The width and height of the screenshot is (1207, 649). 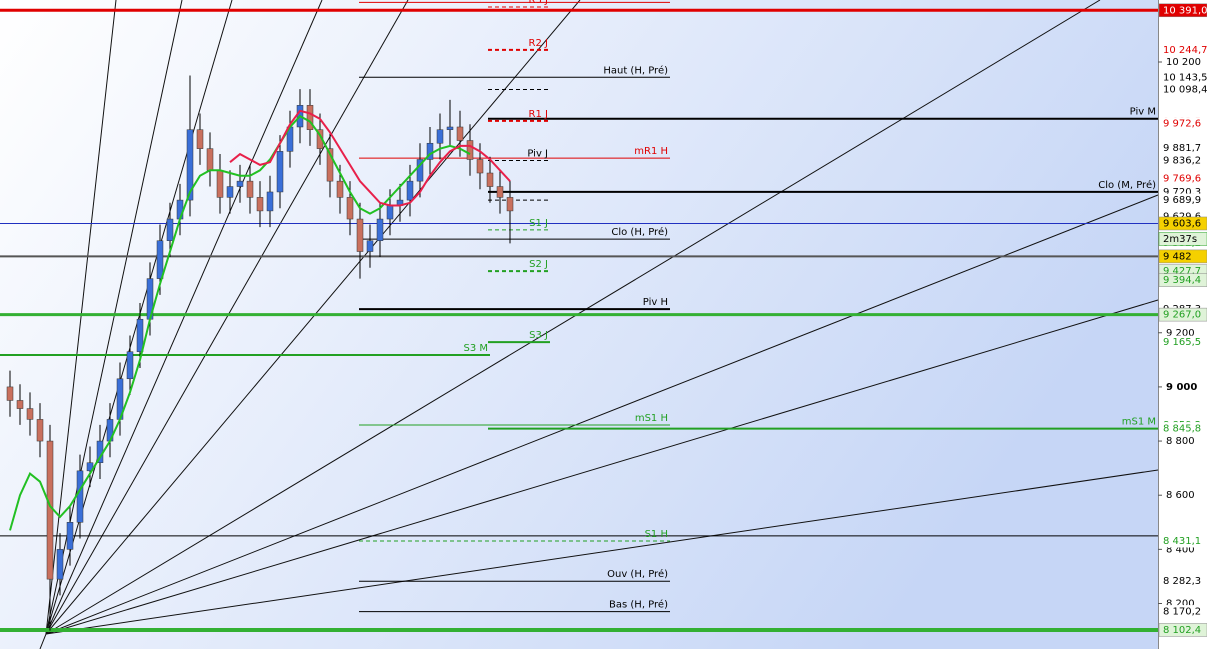 What do you see at coordinates (1139, 422) in the screenshot?
I see `level-label: mS1 M` at bounding box center [1139, 422].